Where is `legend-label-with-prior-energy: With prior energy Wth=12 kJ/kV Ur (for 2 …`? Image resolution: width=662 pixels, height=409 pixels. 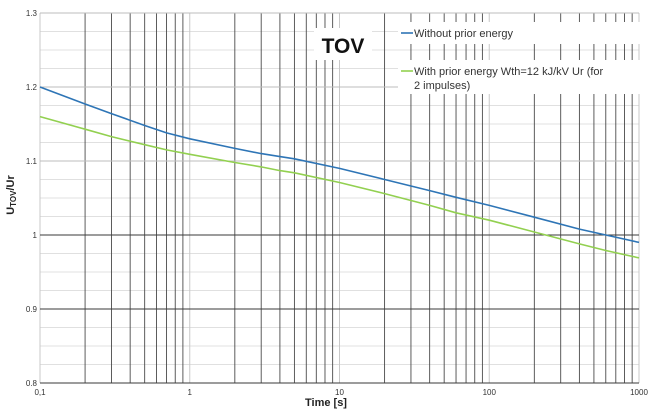 legend-label-with-prior-energy: With prior energy Wth=12 kJ/kV Ur (for 2 … is located at coordinates (509, 79).